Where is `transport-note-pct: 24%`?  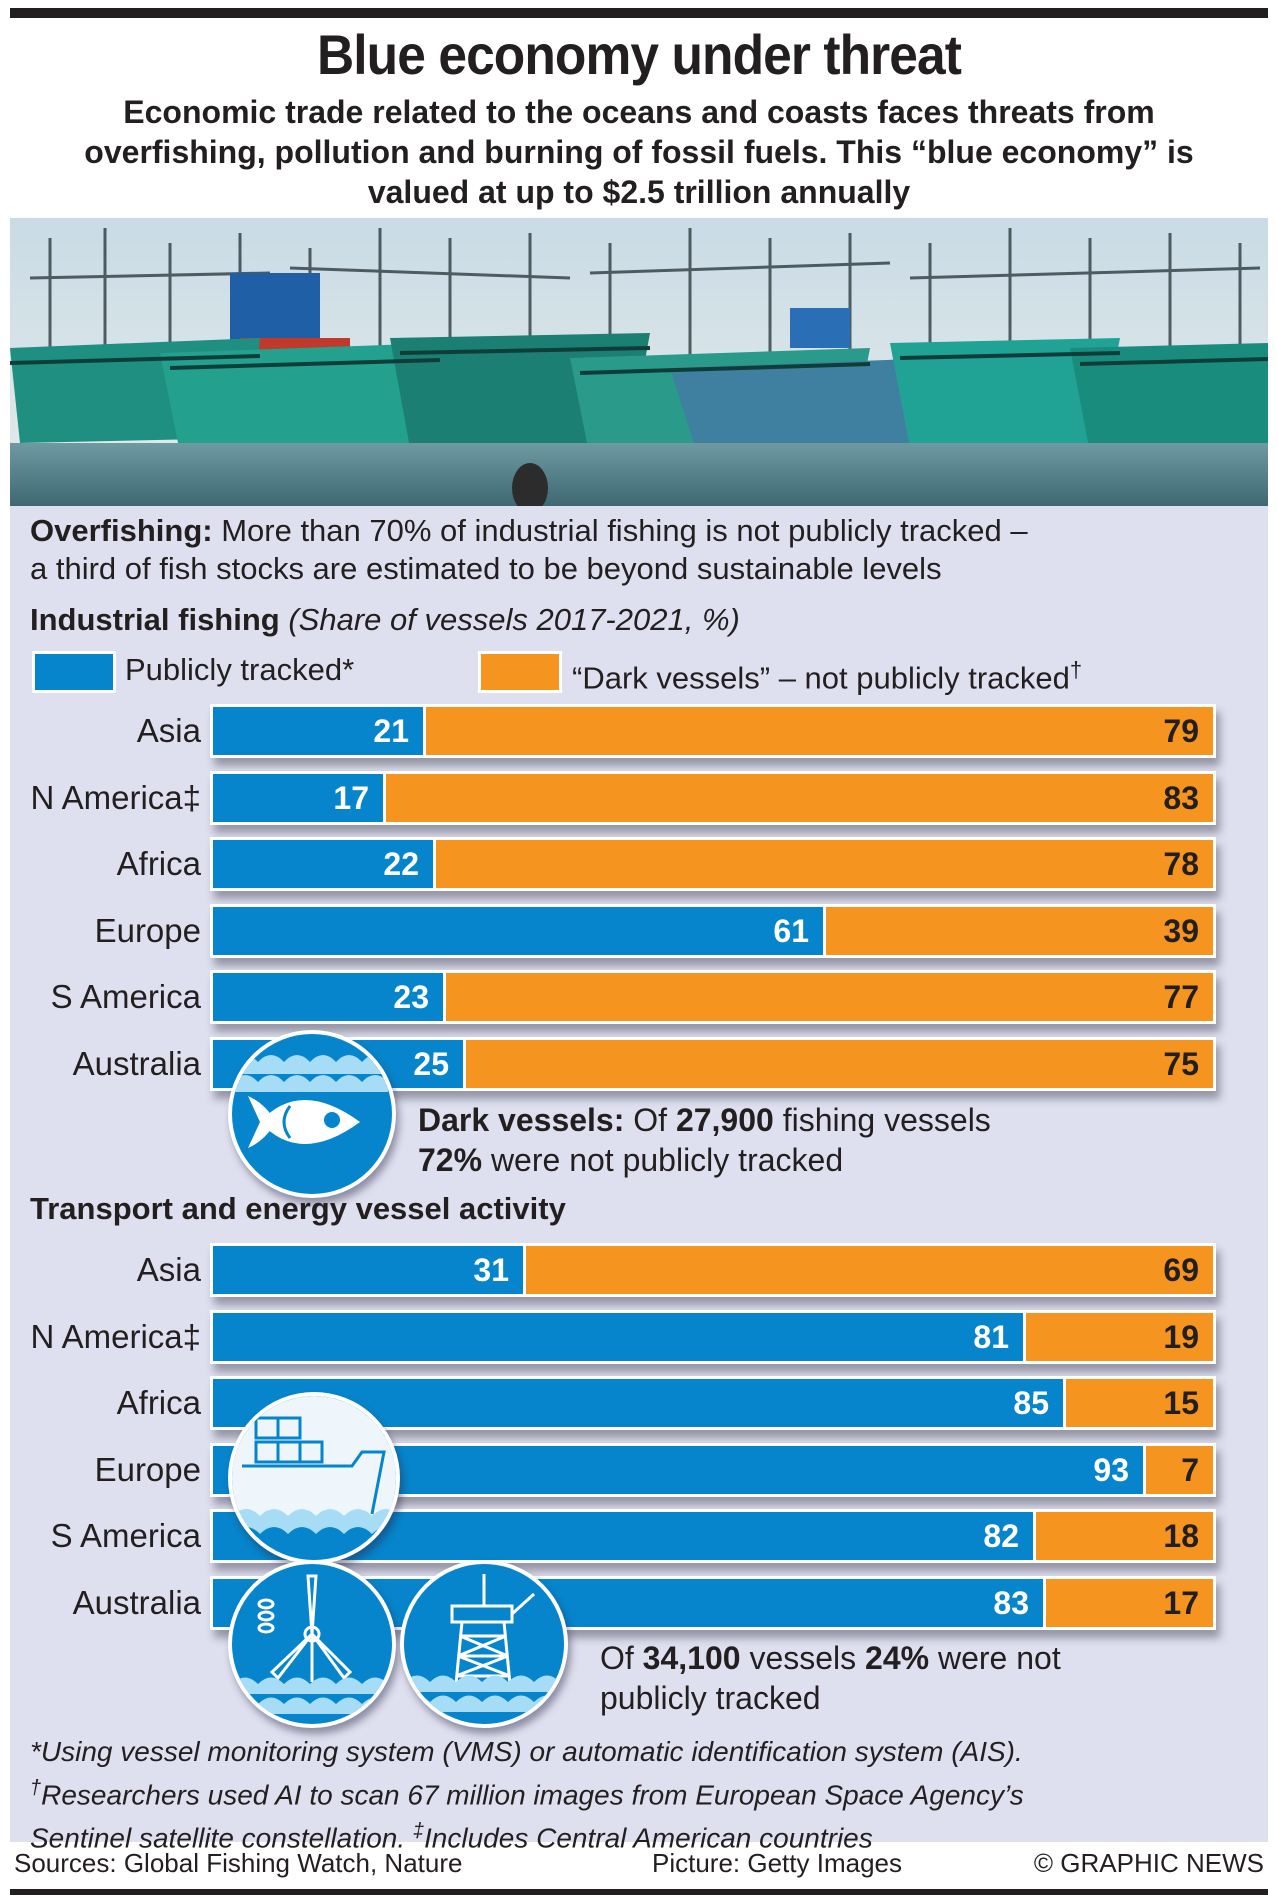 transport-note-pct: 24% is located at coordinates (897, 1658).